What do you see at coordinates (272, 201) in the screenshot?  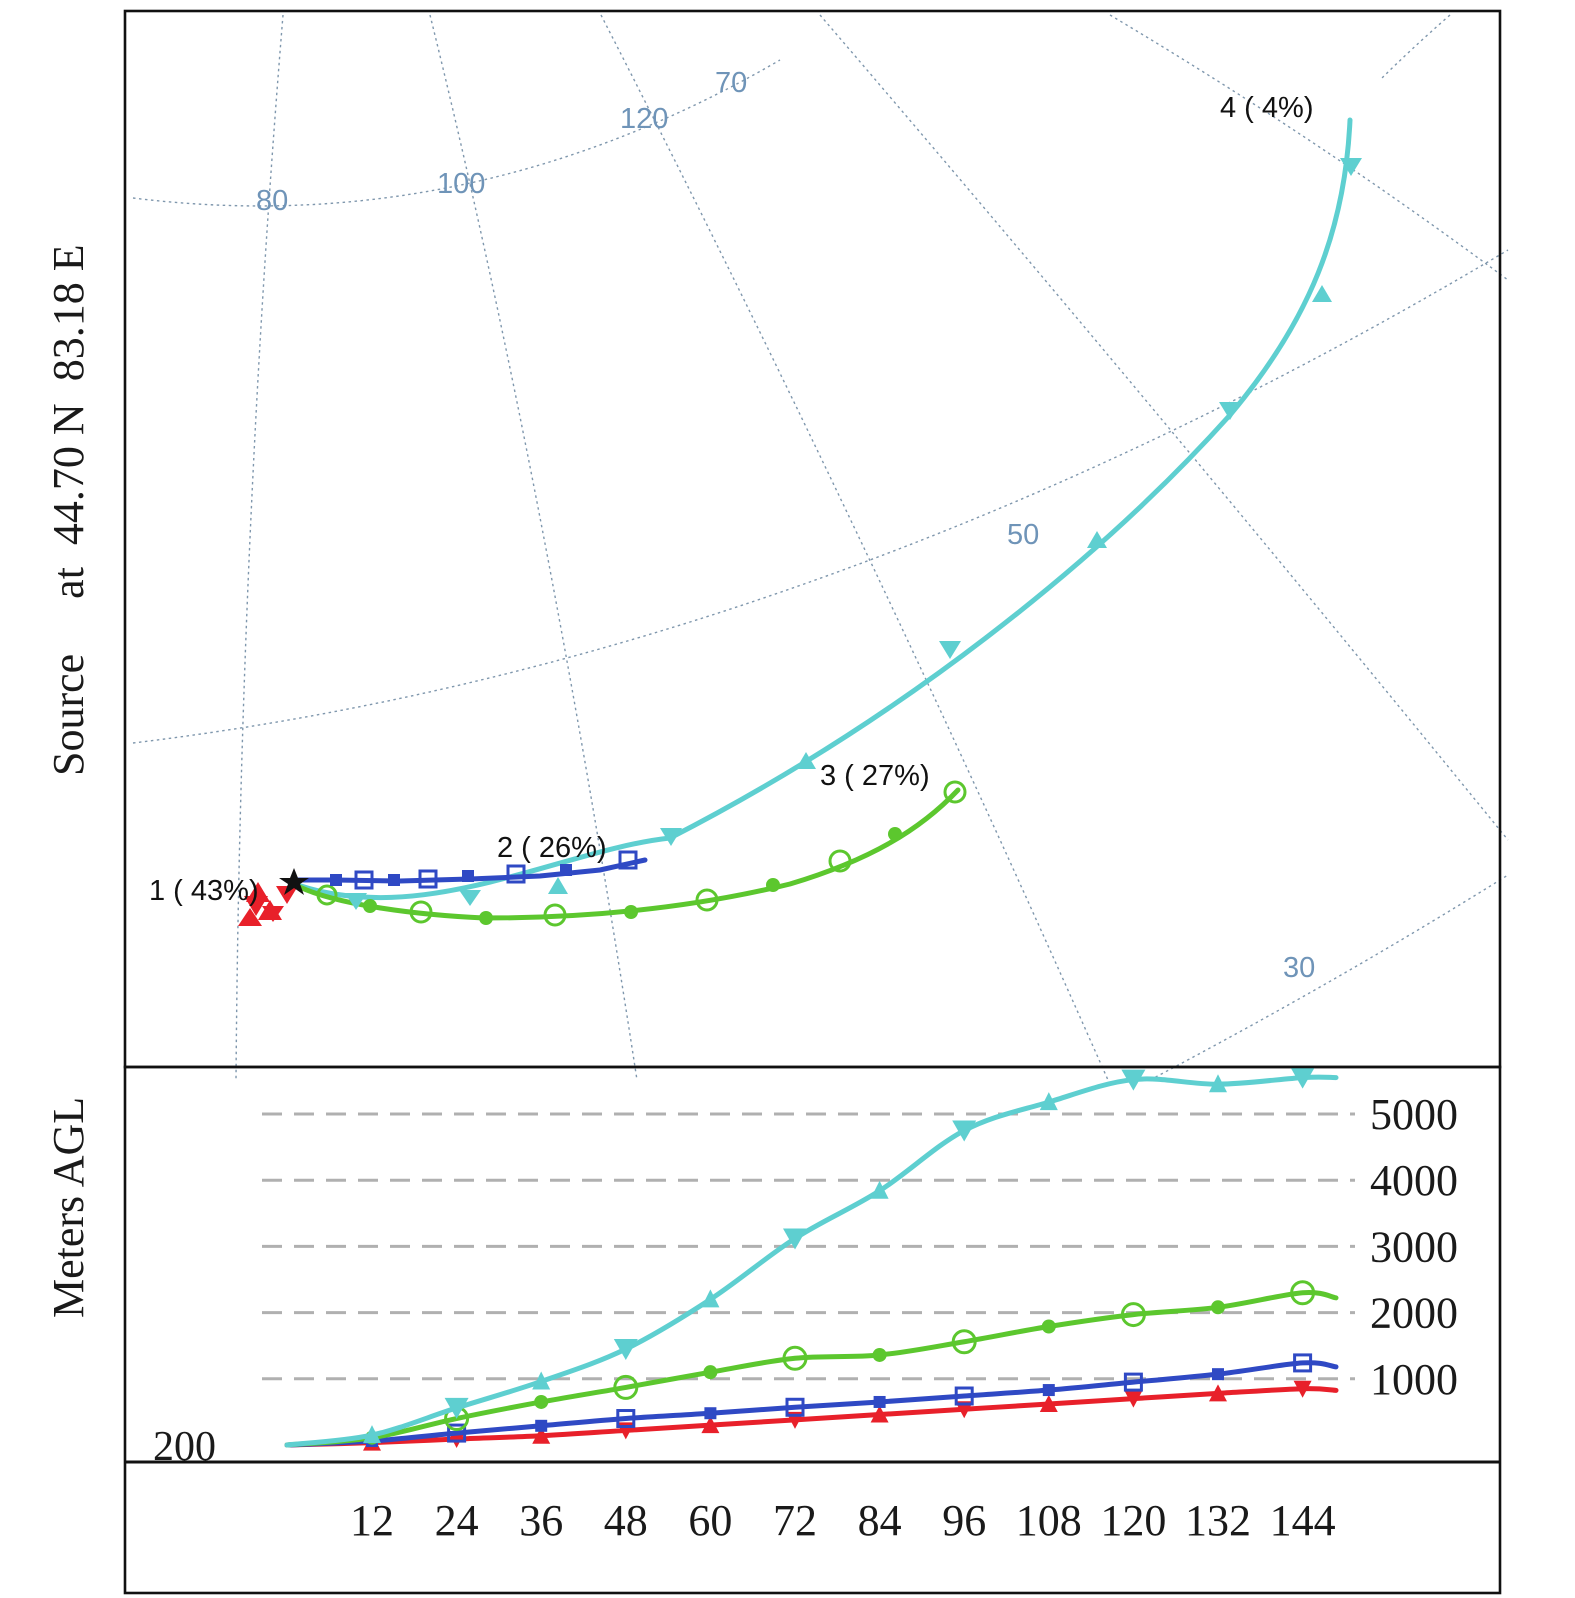 I see `meridian-label-80: 80` at bounding box center [272, 201].